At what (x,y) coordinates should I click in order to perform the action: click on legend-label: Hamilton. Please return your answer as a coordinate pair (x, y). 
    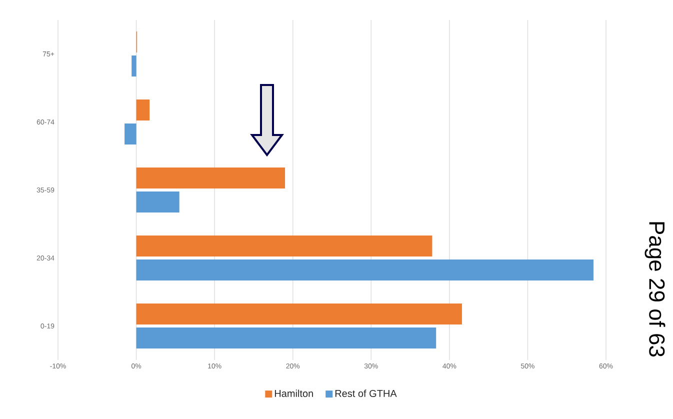
    Looking at the image, I should click on (293, 394).